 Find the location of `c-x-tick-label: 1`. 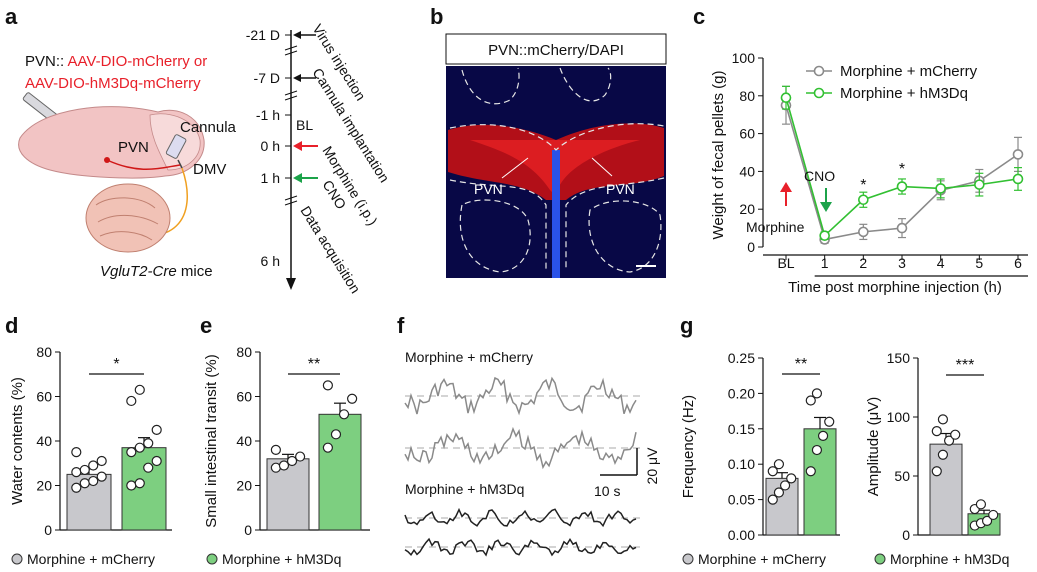

c-x-tick-label: 1 is located at coordinates (825, 263).